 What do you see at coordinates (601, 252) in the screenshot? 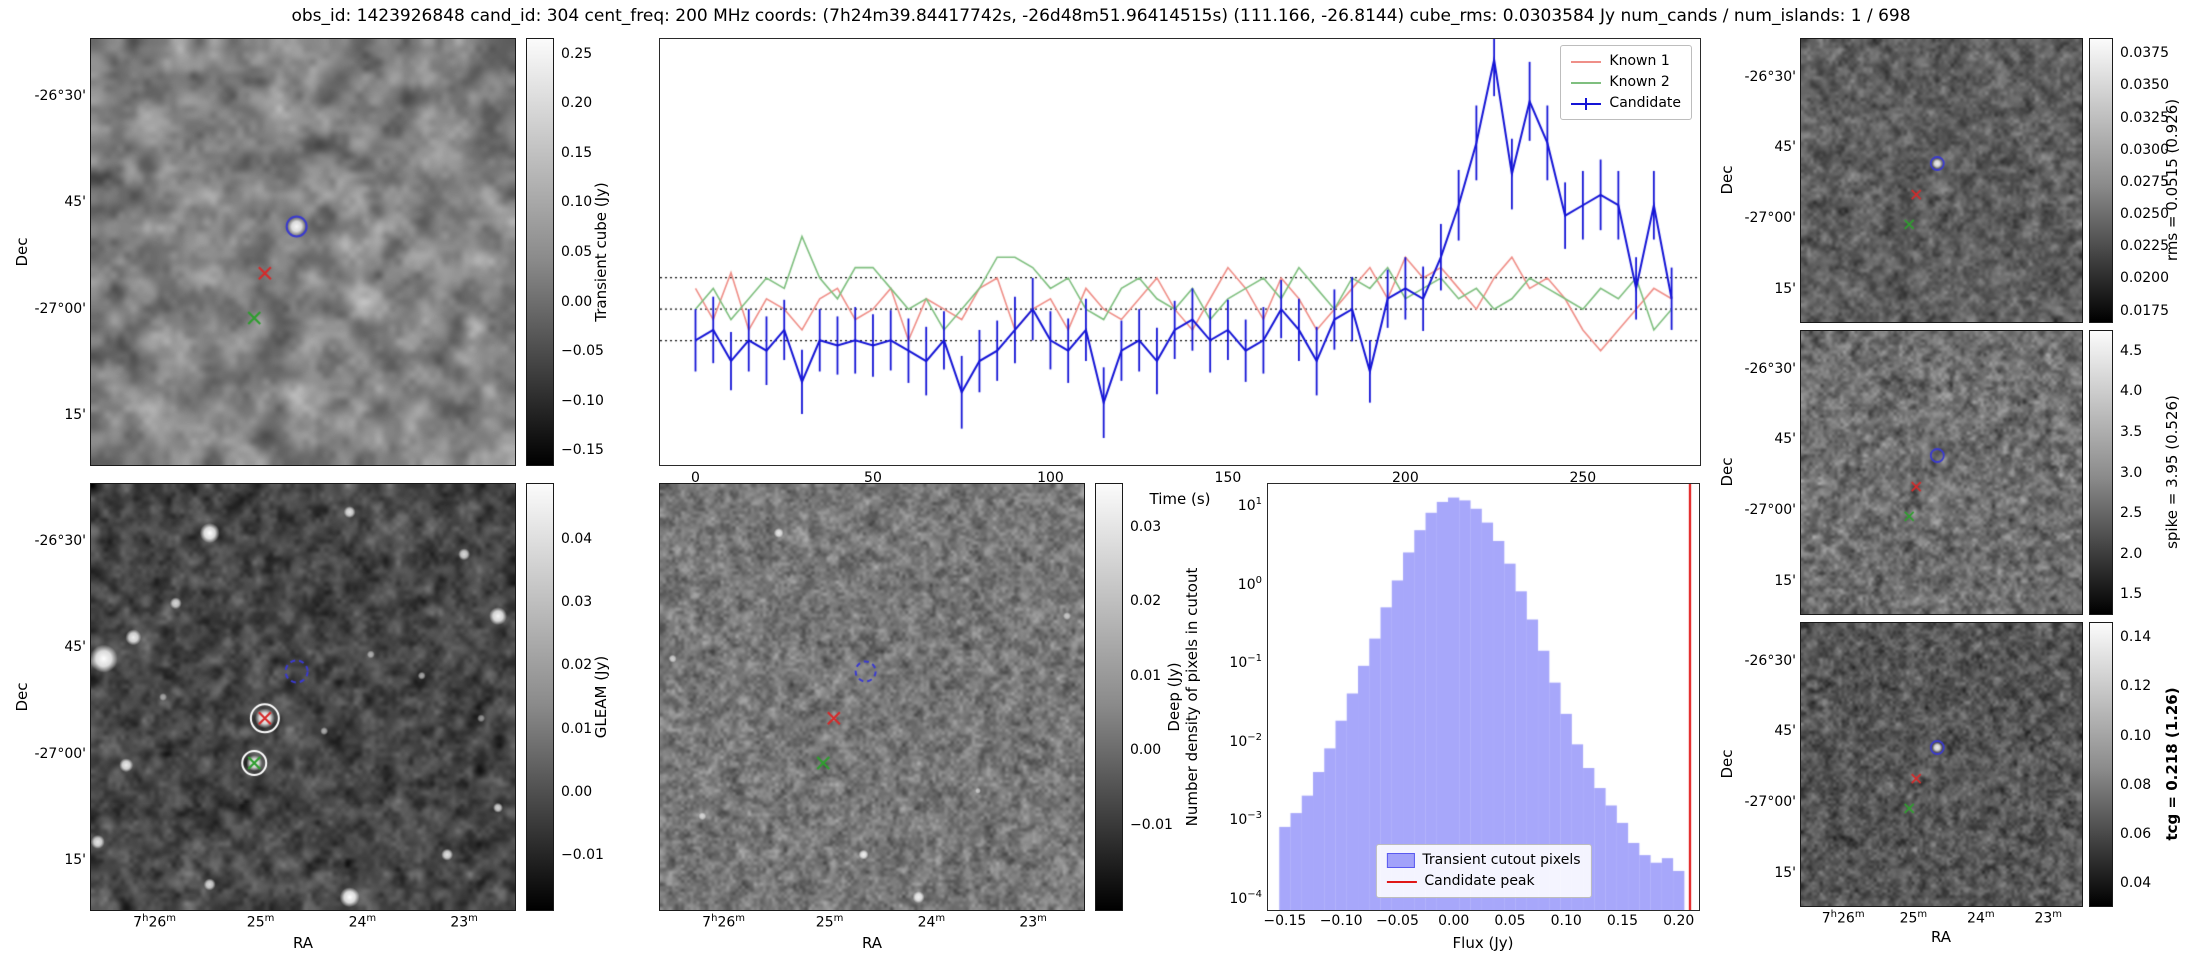
I see `transient-cube-colorbar-label: Transient cube (Jy)` at bounding box center [601, 252].